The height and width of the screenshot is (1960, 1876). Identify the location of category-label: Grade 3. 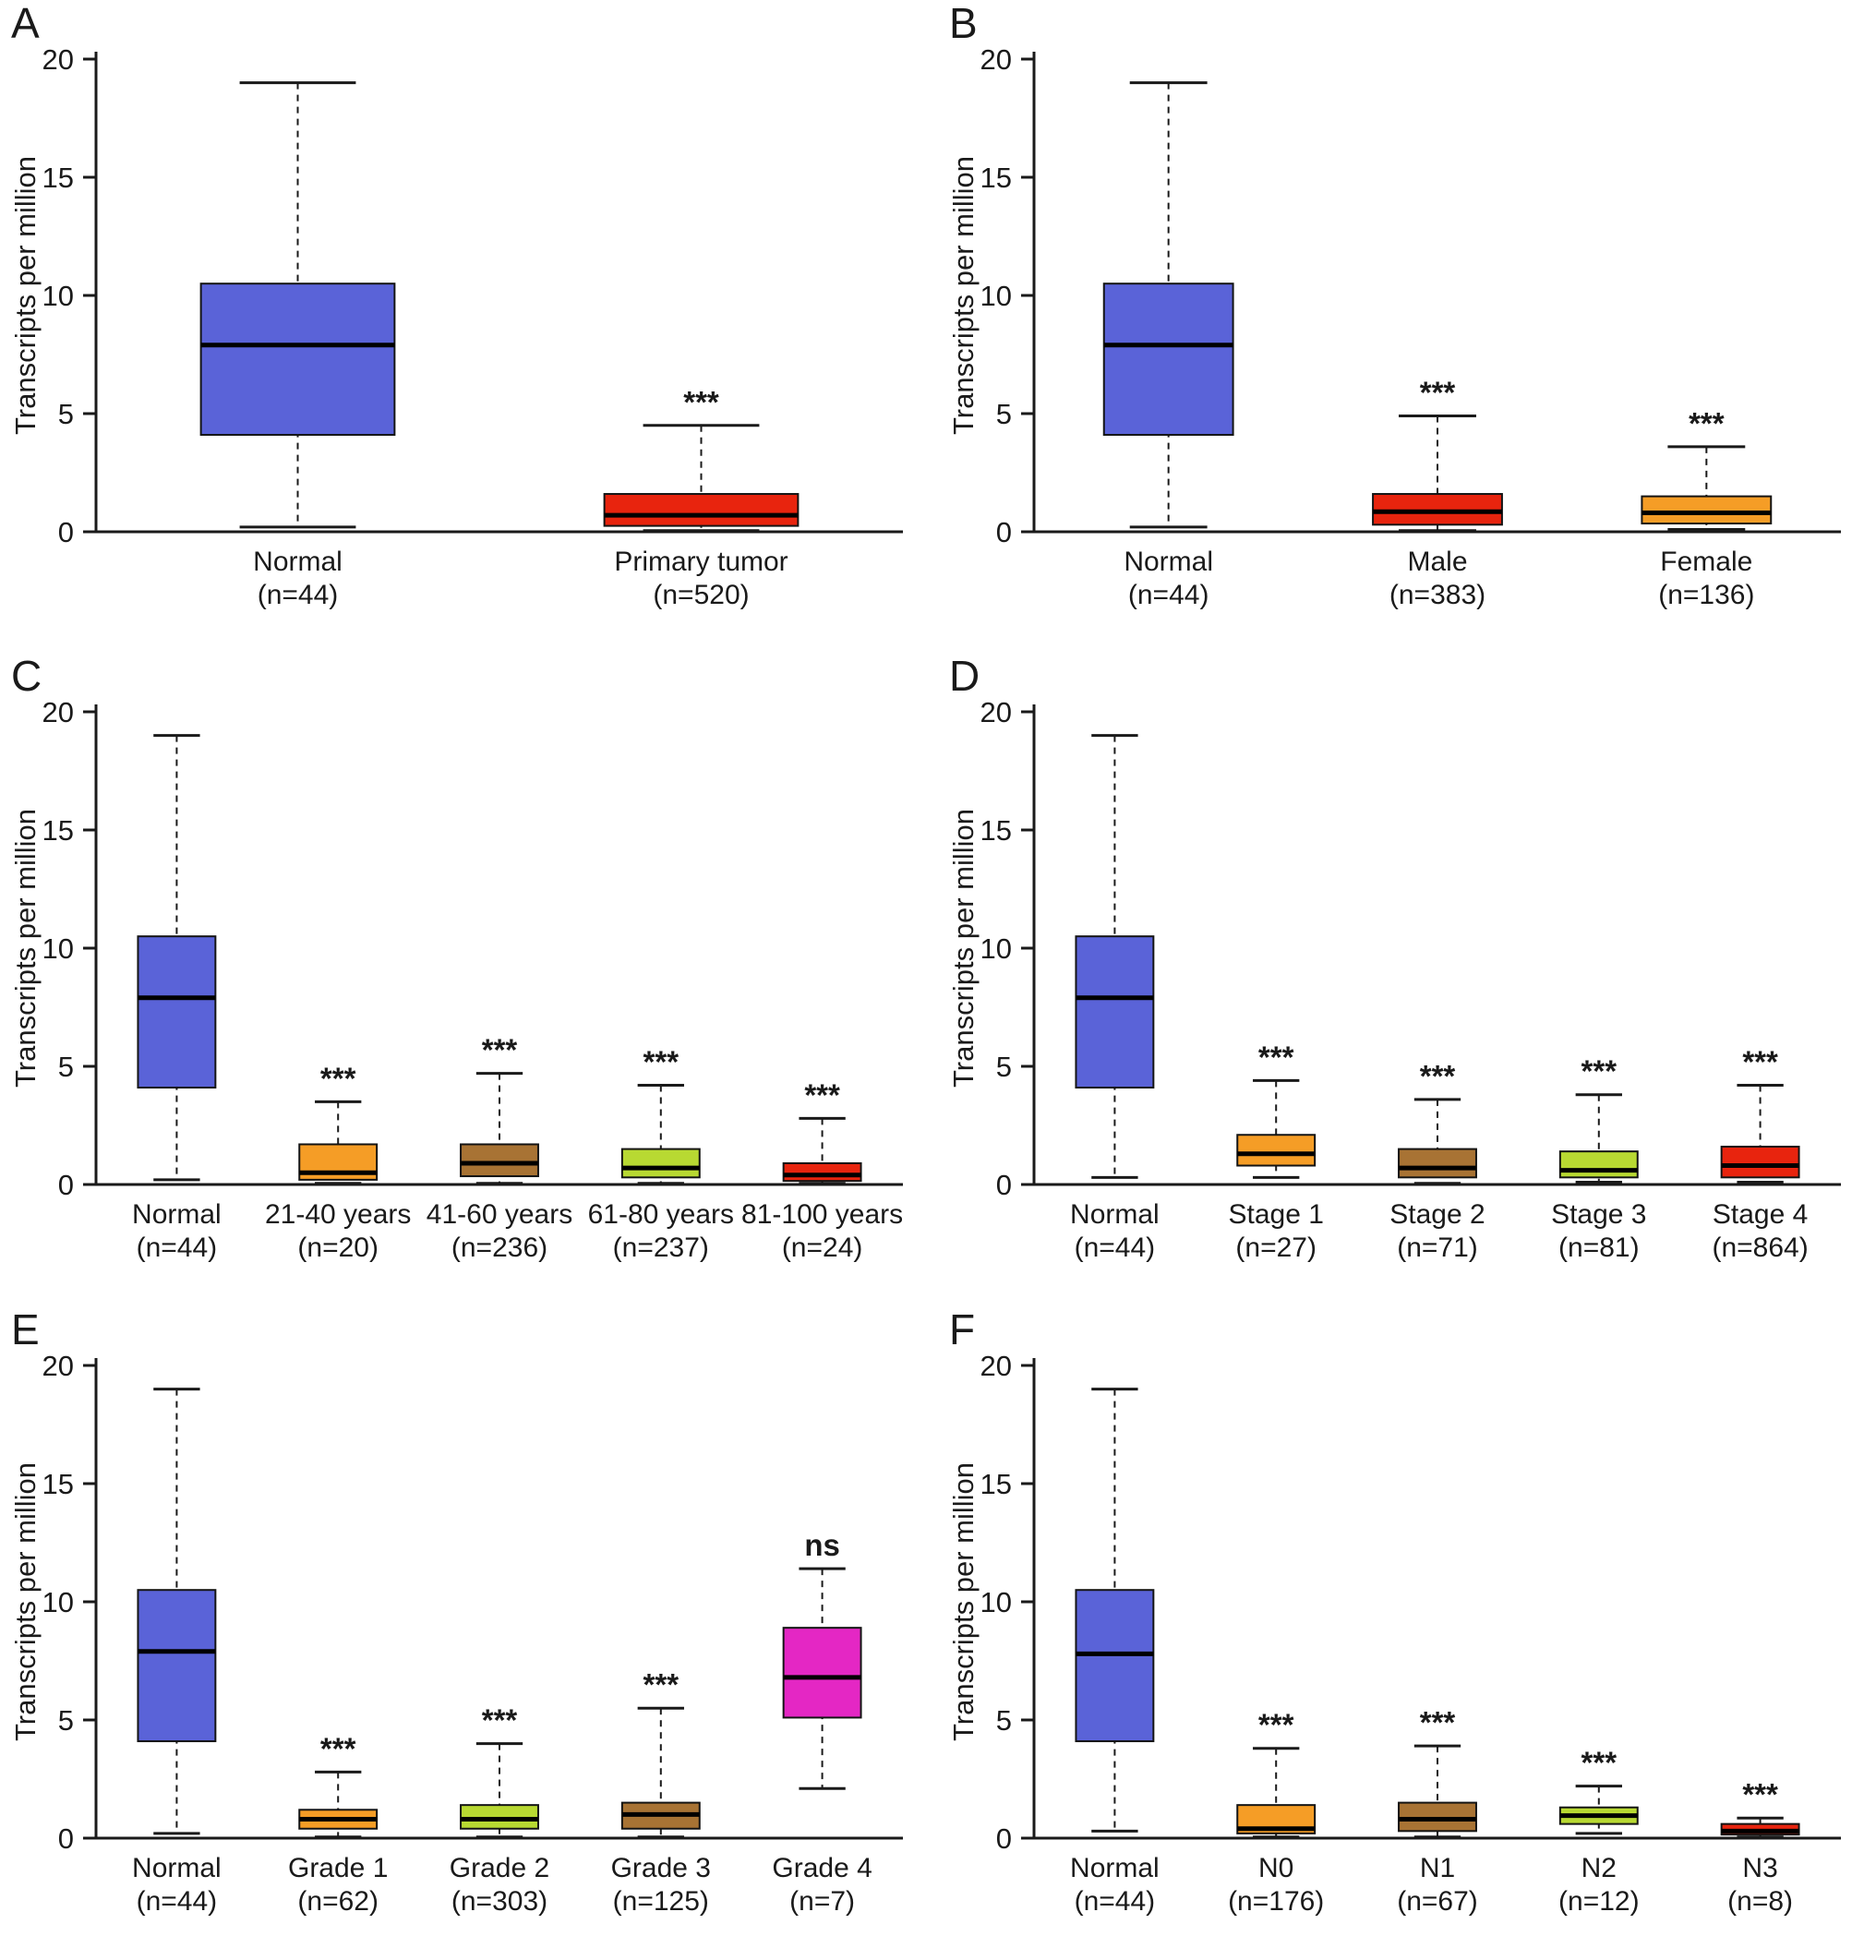
(661, 1868).